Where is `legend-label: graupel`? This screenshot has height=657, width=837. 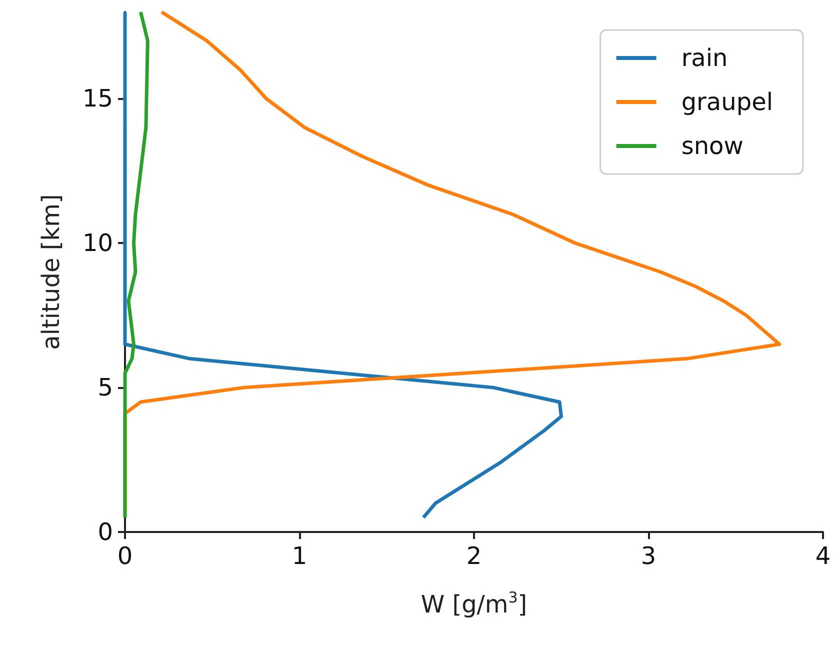 legend-label: graupel is located at coordinates (727, 102).